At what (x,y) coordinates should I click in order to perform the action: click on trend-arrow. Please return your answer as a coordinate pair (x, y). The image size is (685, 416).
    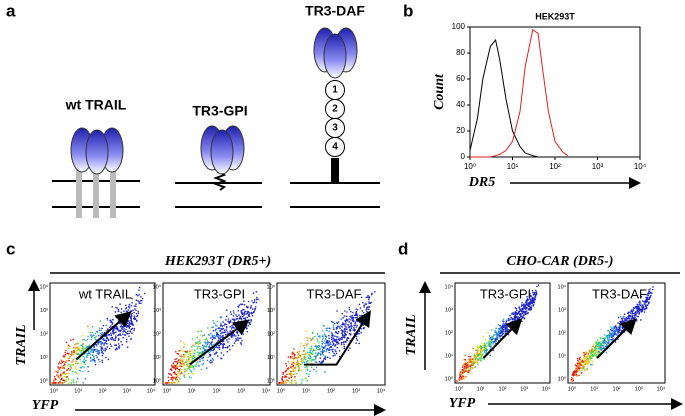
    Looking at the image, I should click on (337, 338).